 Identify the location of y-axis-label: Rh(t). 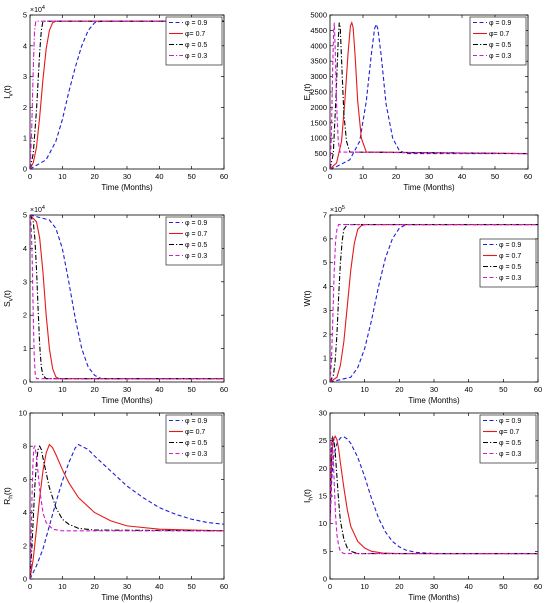
(8, 496).